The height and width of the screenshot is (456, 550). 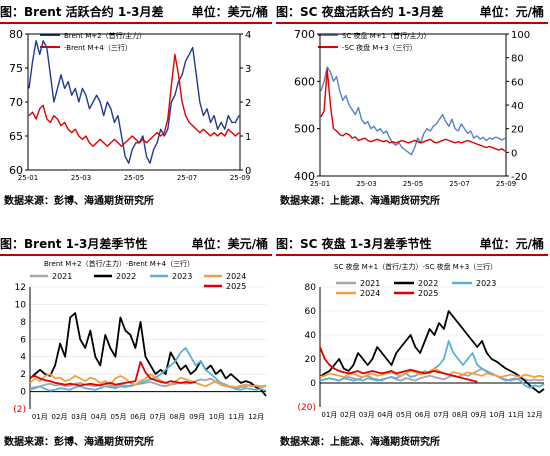 I want to click on panel1-unit: 单位：美元/桶, so click(x=229, y=12).